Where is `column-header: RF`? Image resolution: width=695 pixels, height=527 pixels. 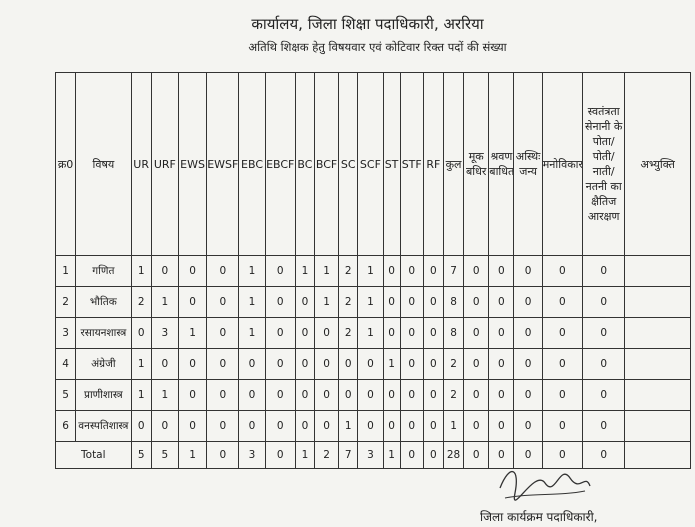 column-header: RF is located at coordinates (433, 164).